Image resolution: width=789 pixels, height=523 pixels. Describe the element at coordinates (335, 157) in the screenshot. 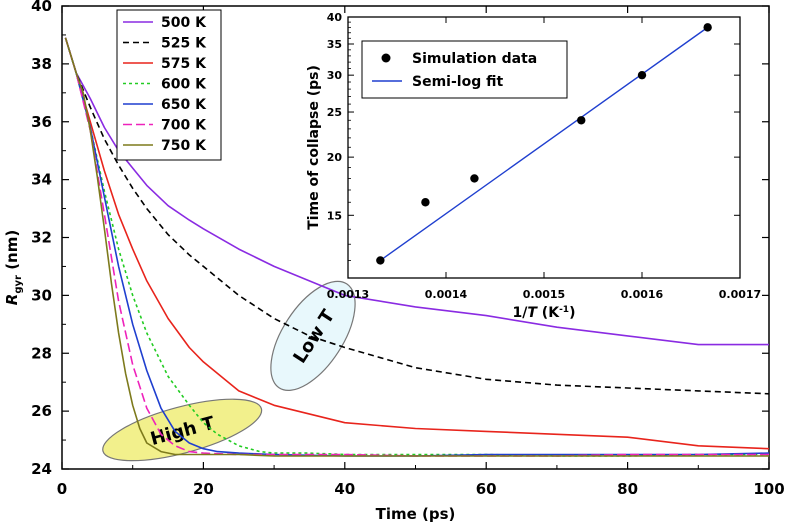

I see `inset-y-tick-label: 20` at that location.